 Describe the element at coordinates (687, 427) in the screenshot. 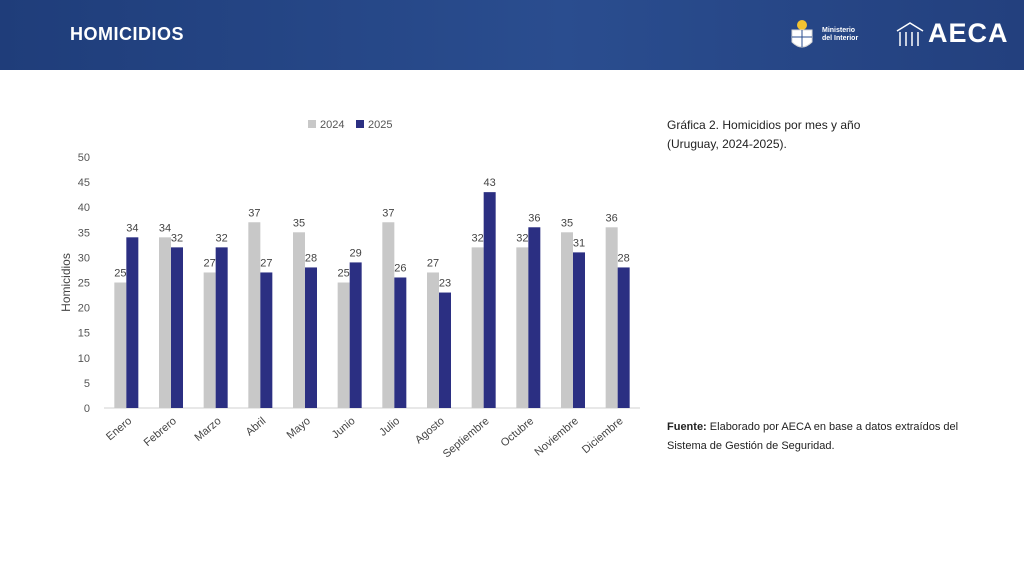

I see `source-label: Fuente:` at that location.